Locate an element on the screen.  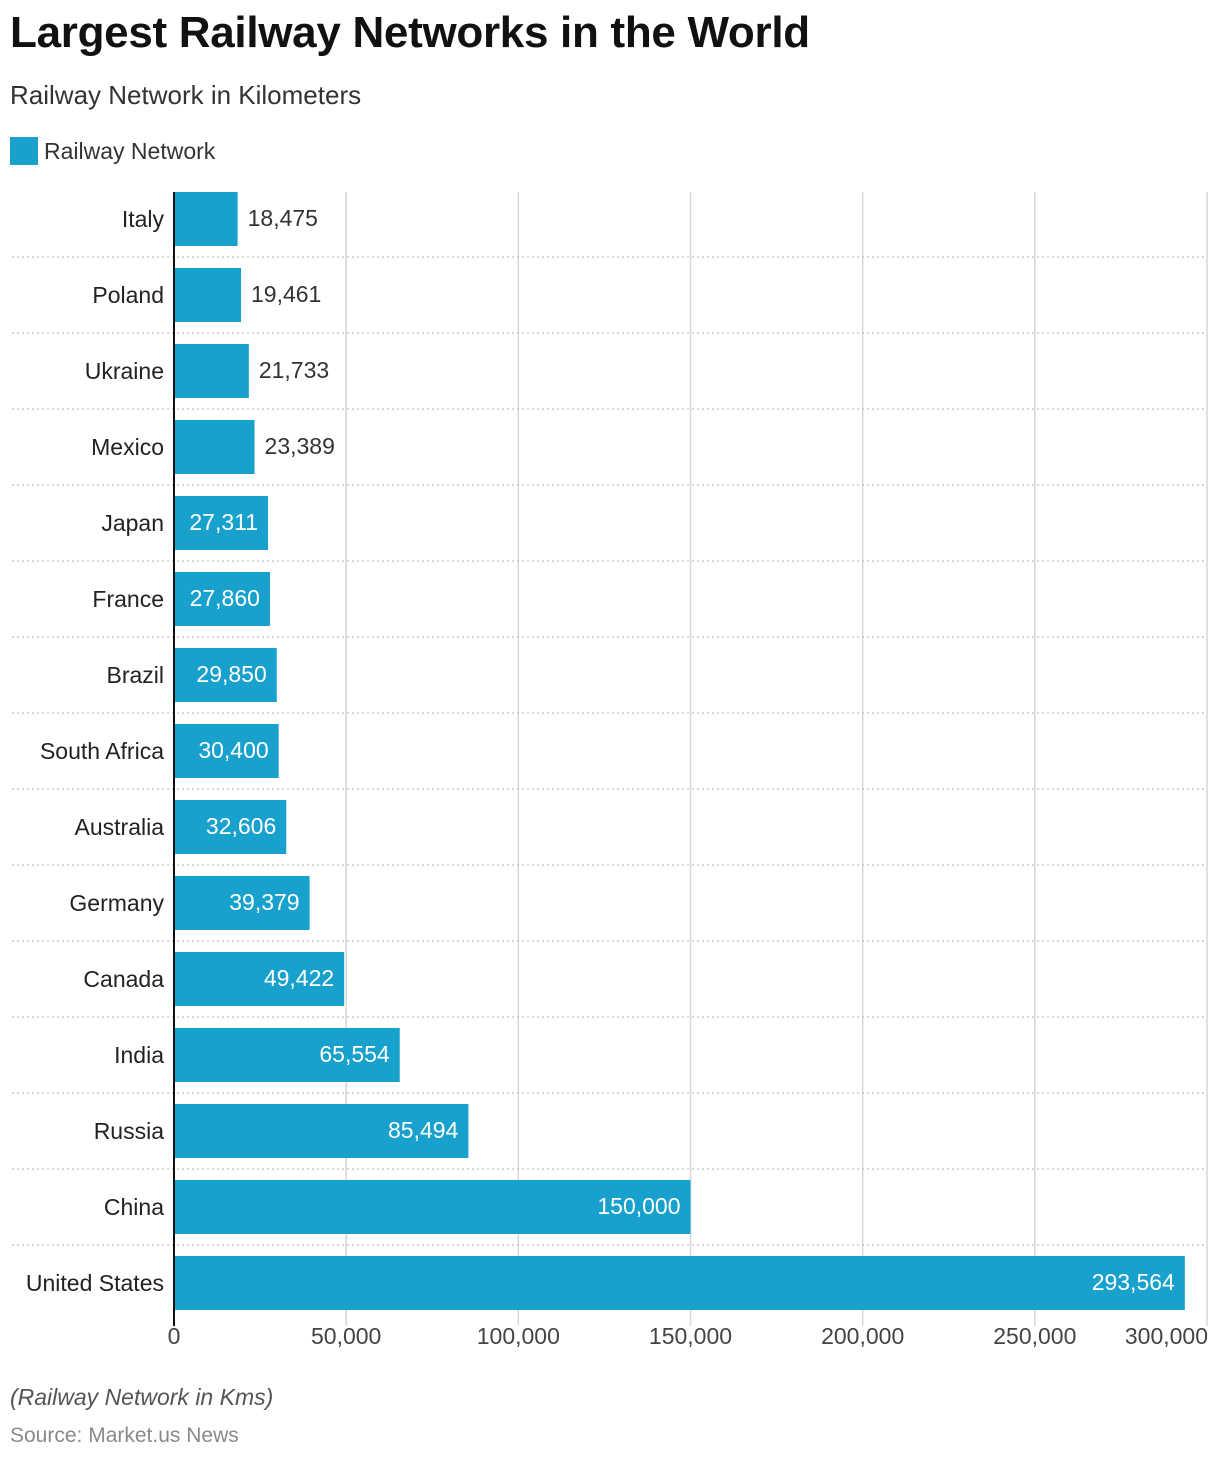
x-tick-label: 0 is located at coordinates (174, 1336).